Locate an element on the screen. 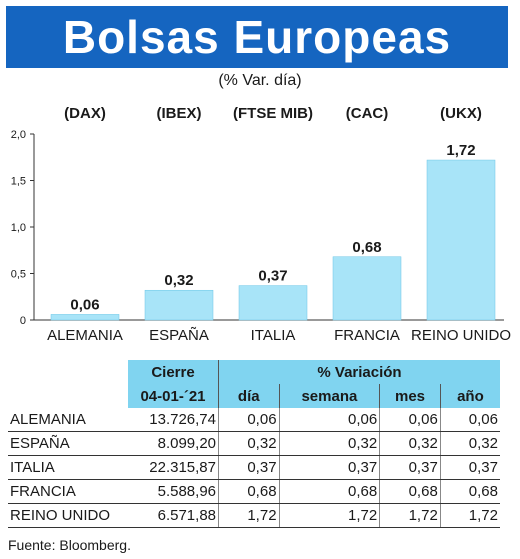 The width and height of the screenshot is (520, 559). table-row: REINO UNIDO 6.571,88 1,72 1,72 1,72 1,72 is located at coordinates (254, 515).